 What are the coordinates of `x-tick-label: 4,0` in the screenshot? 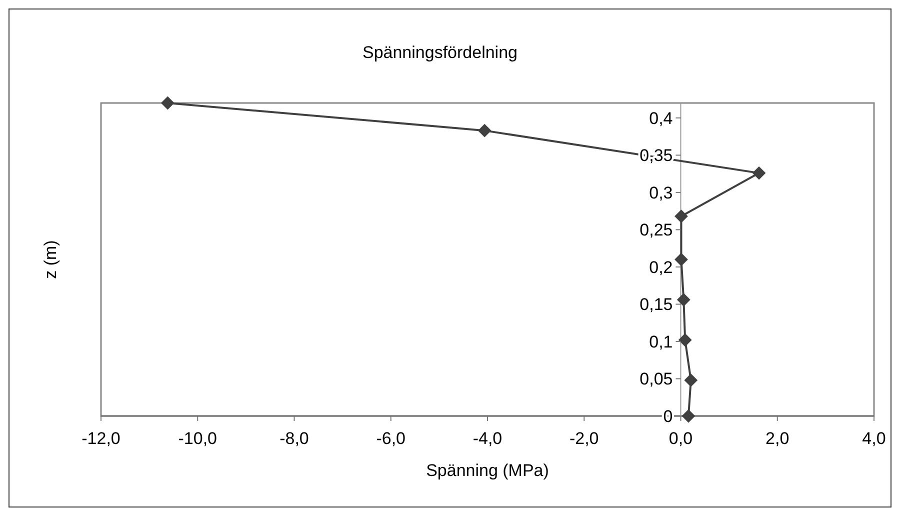 It's located at (874, 438).